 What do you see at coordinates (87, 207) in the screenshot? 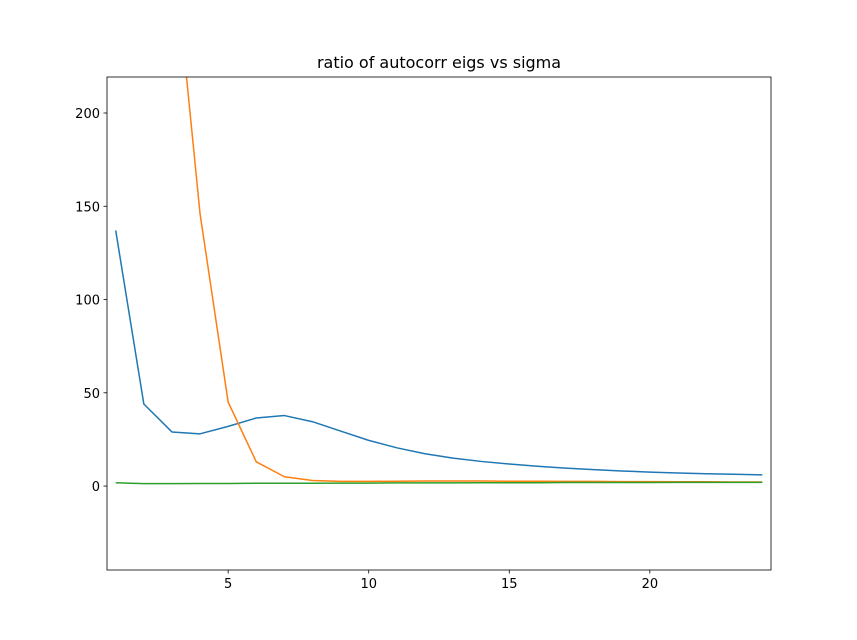
I see `y-tick-label: 150` at bounding box center [87, 207].